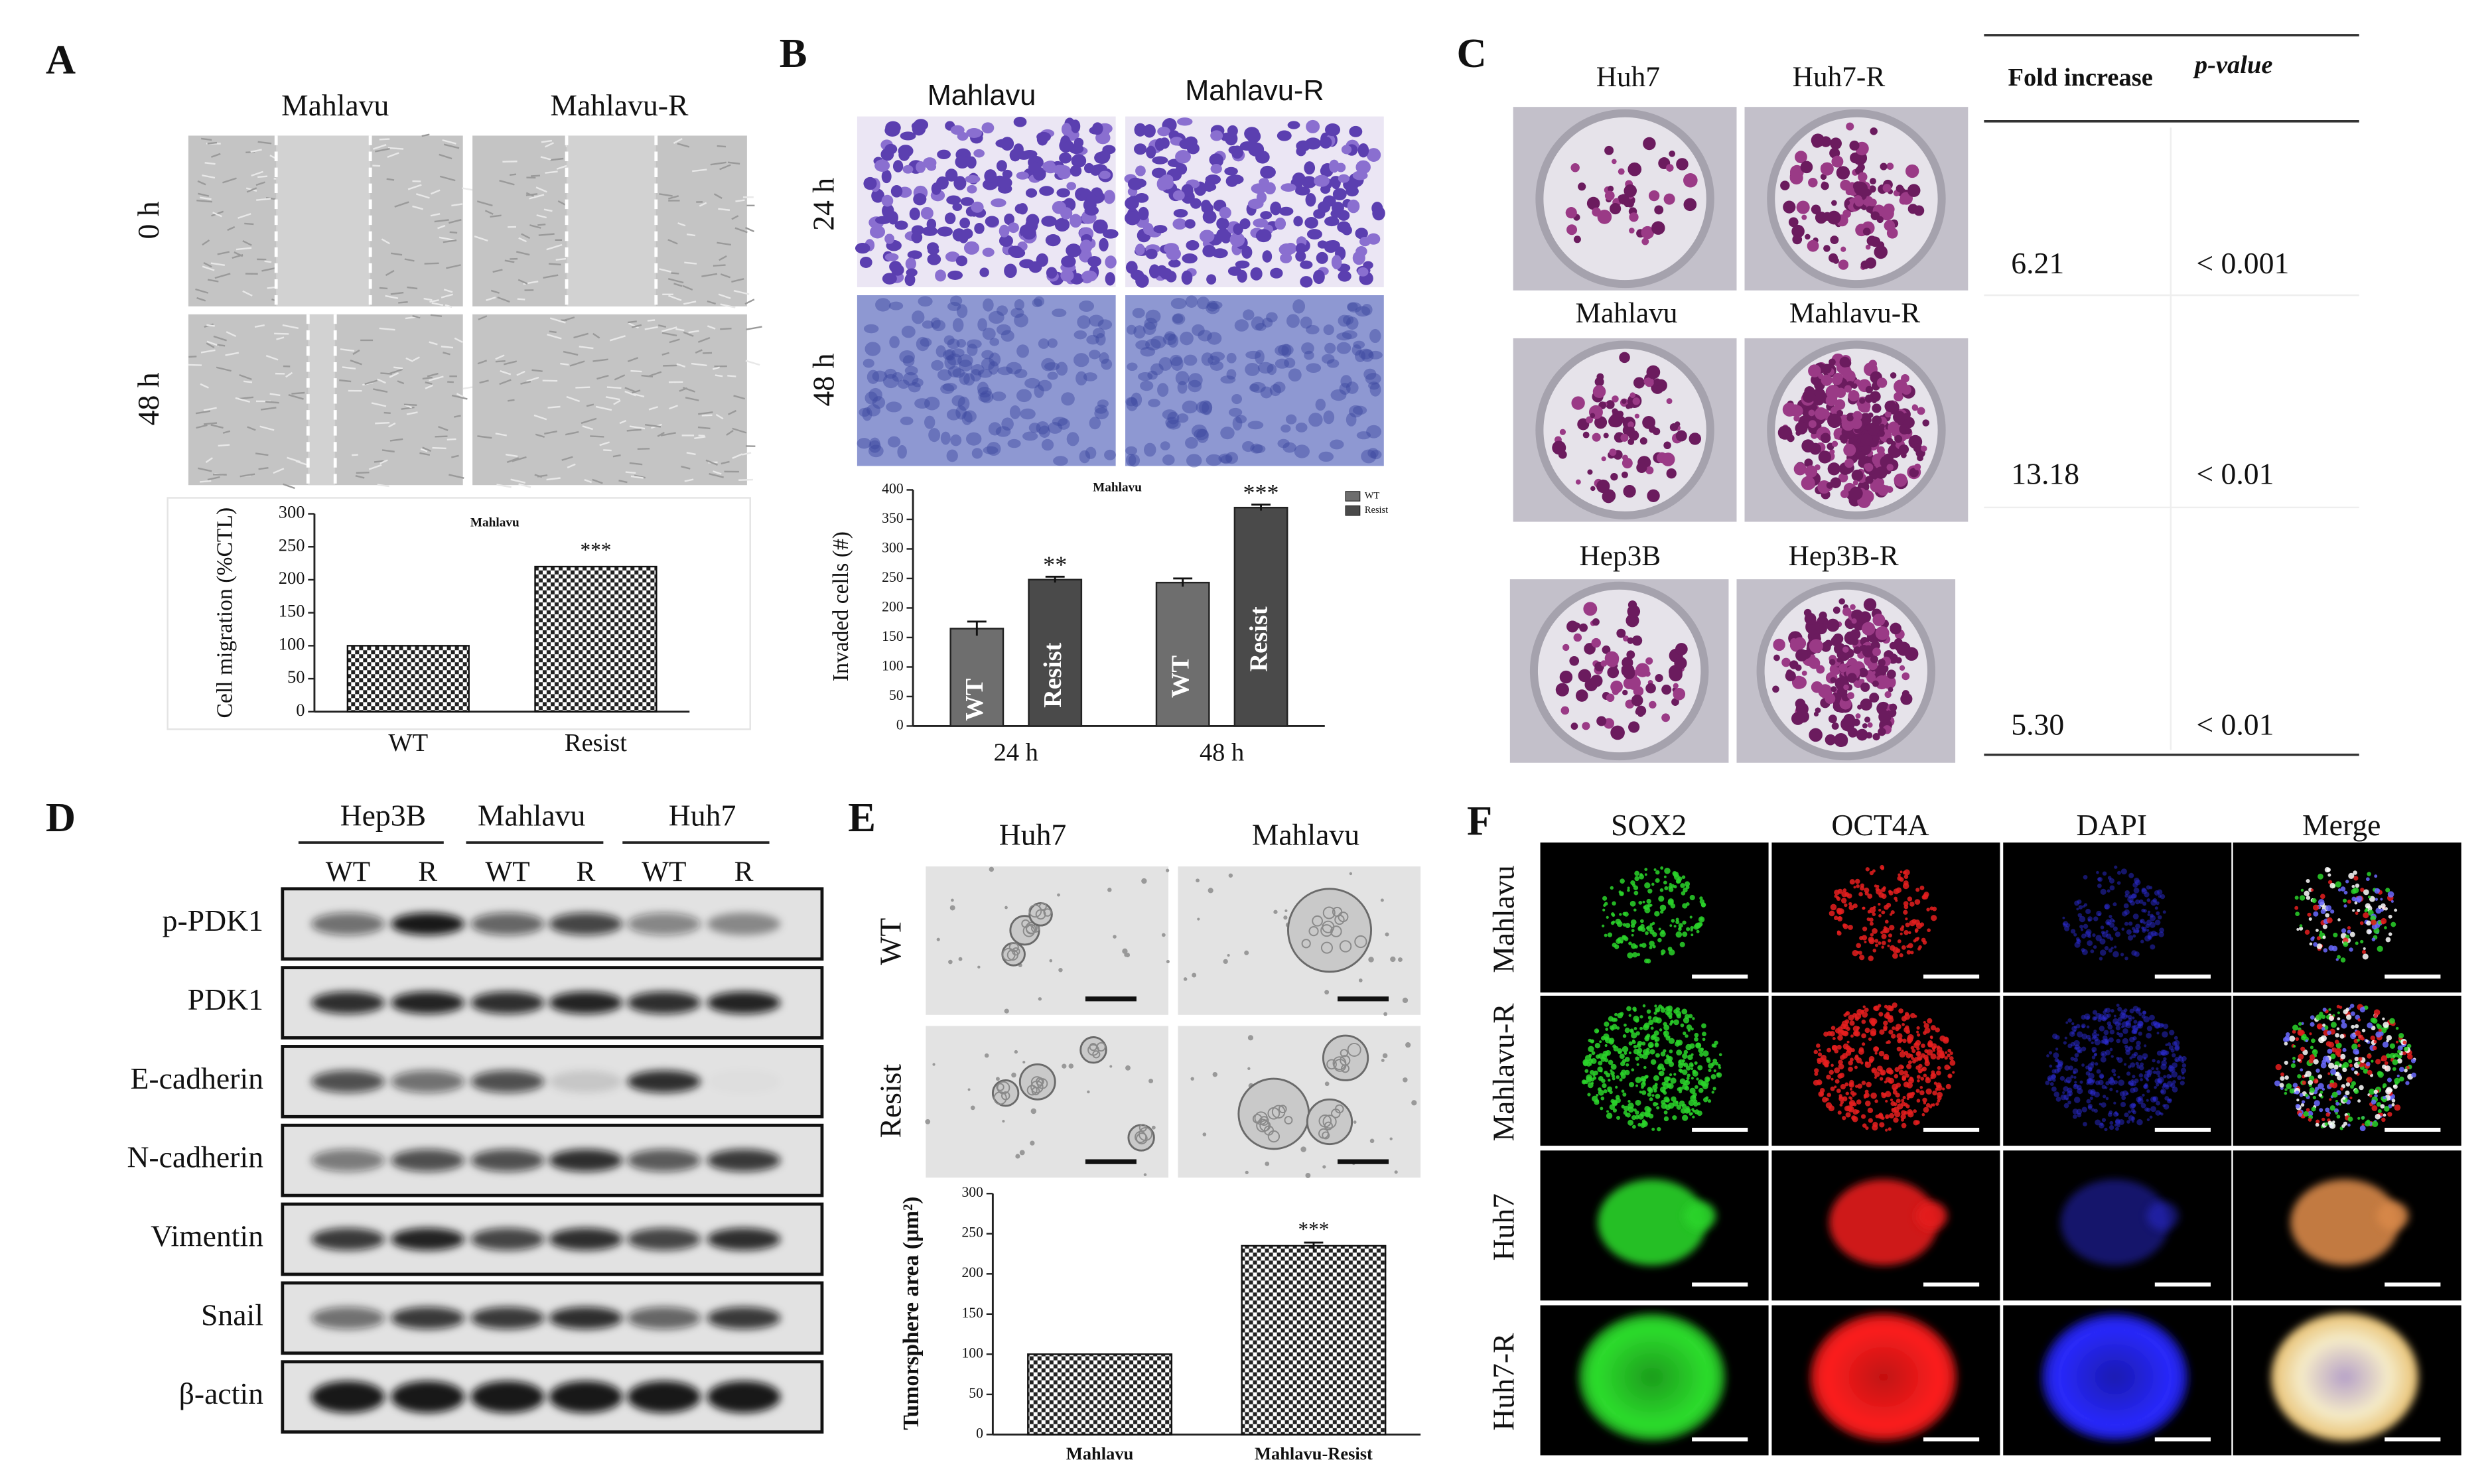  Describe the element at coordinates (1016, 753) in the screenshot. I see `x-tick-label: 24 h` at that location.